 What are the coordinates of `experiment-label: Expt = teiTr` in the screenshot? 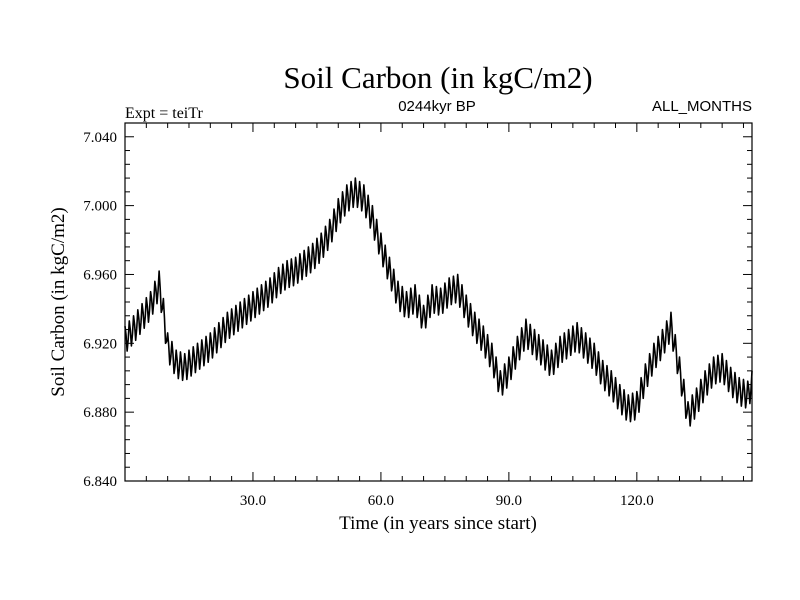 It's located at (164, 113).